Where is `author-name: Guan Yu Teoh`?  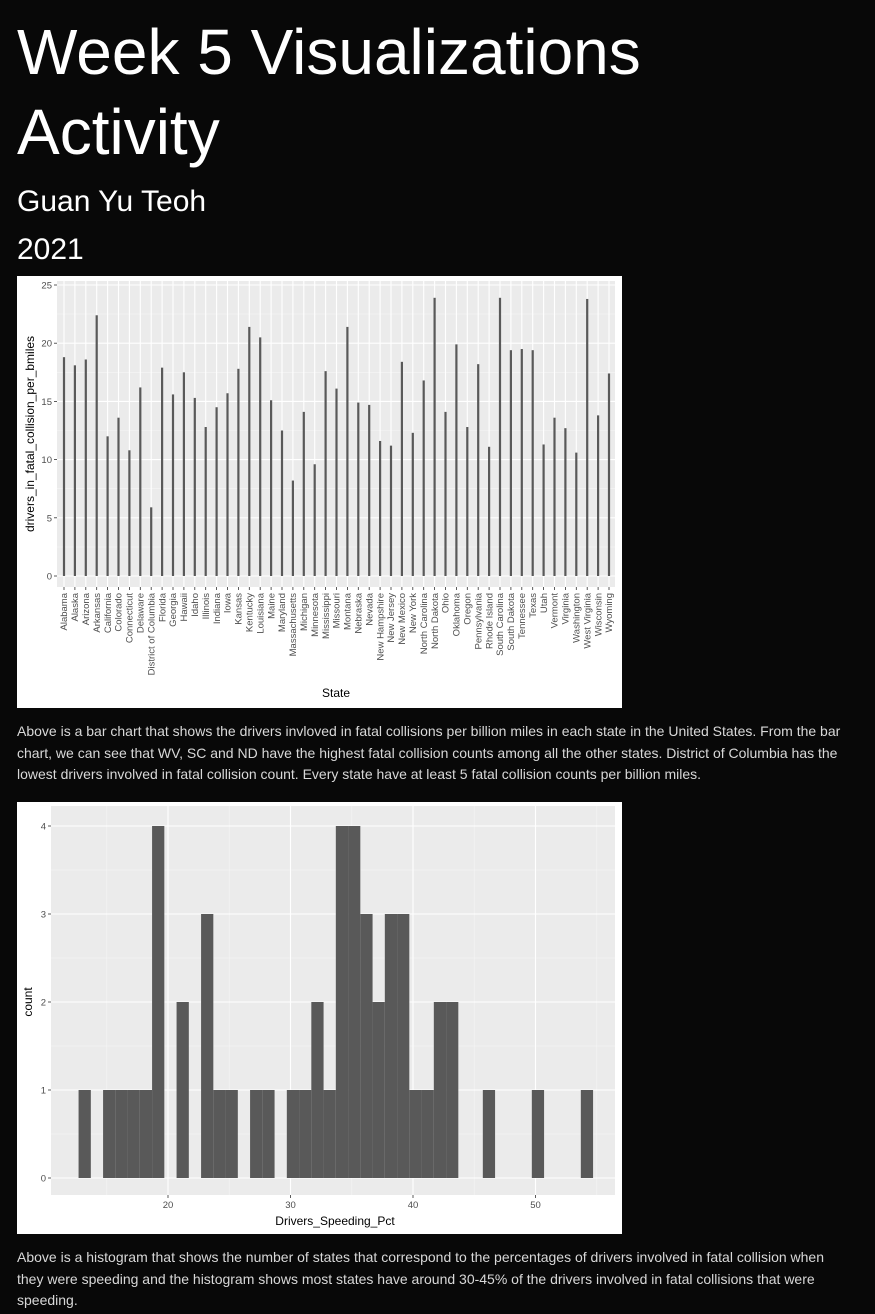 author-name: Guan Yu Teoh is located at coordinates (112, 201).